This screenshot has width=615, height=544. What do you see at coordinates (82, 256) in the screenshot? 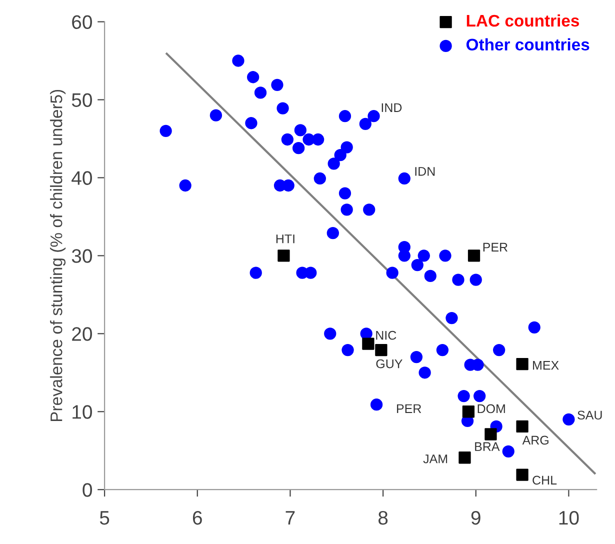
I see `y-tick-label: 30` at bounding box center [82, 256].